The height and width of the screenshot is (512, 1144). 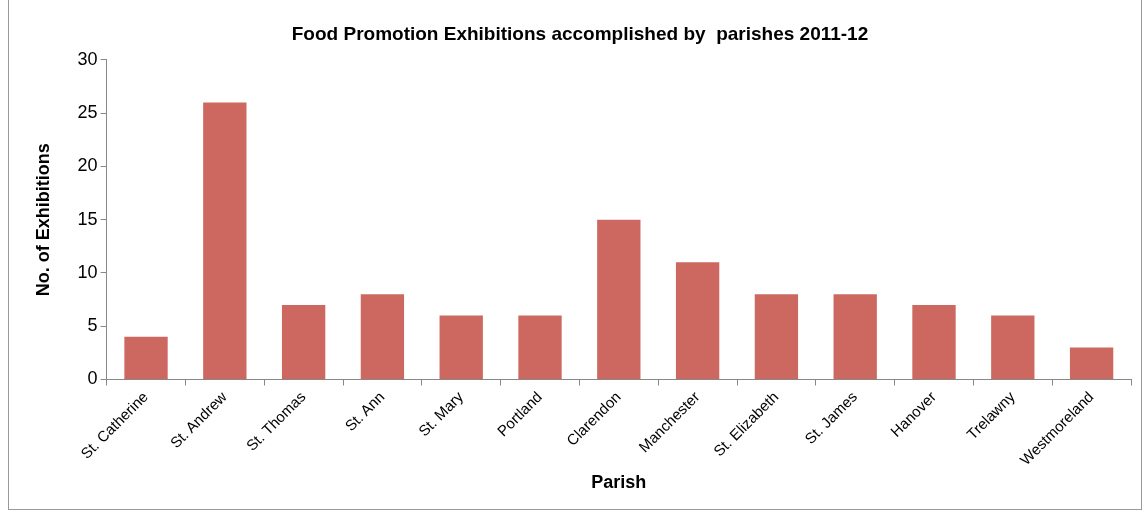 I want to click on y-tick-label: 10, so click(x=87, y=271).